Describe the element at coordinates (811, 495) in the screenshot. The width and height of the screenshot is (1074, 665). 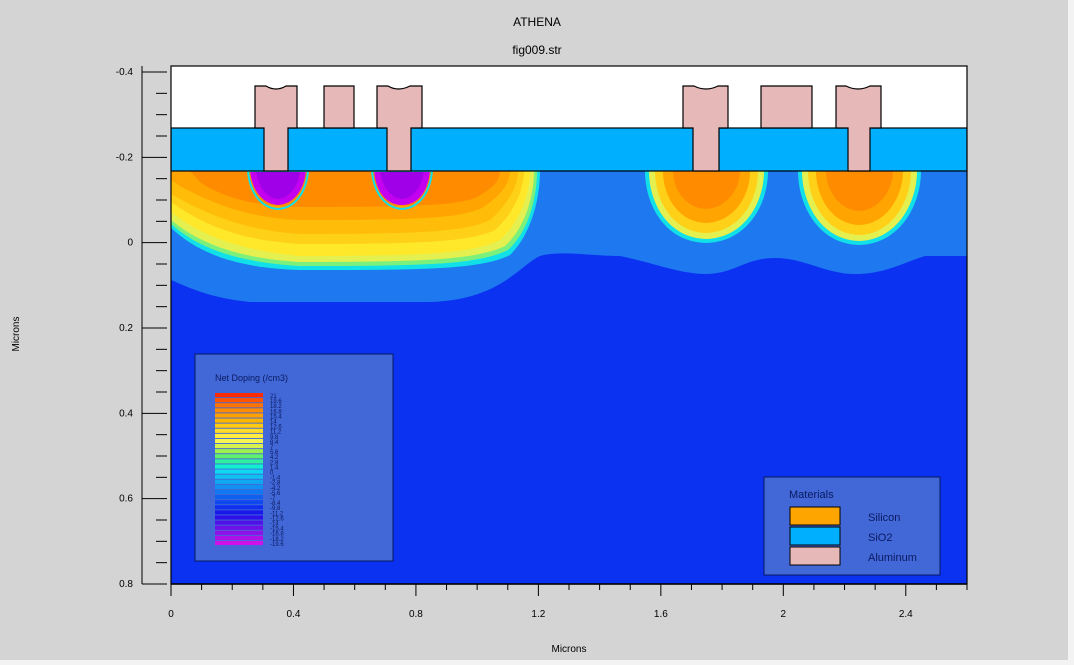
I see `materials-legend-title: Materials` at that location.